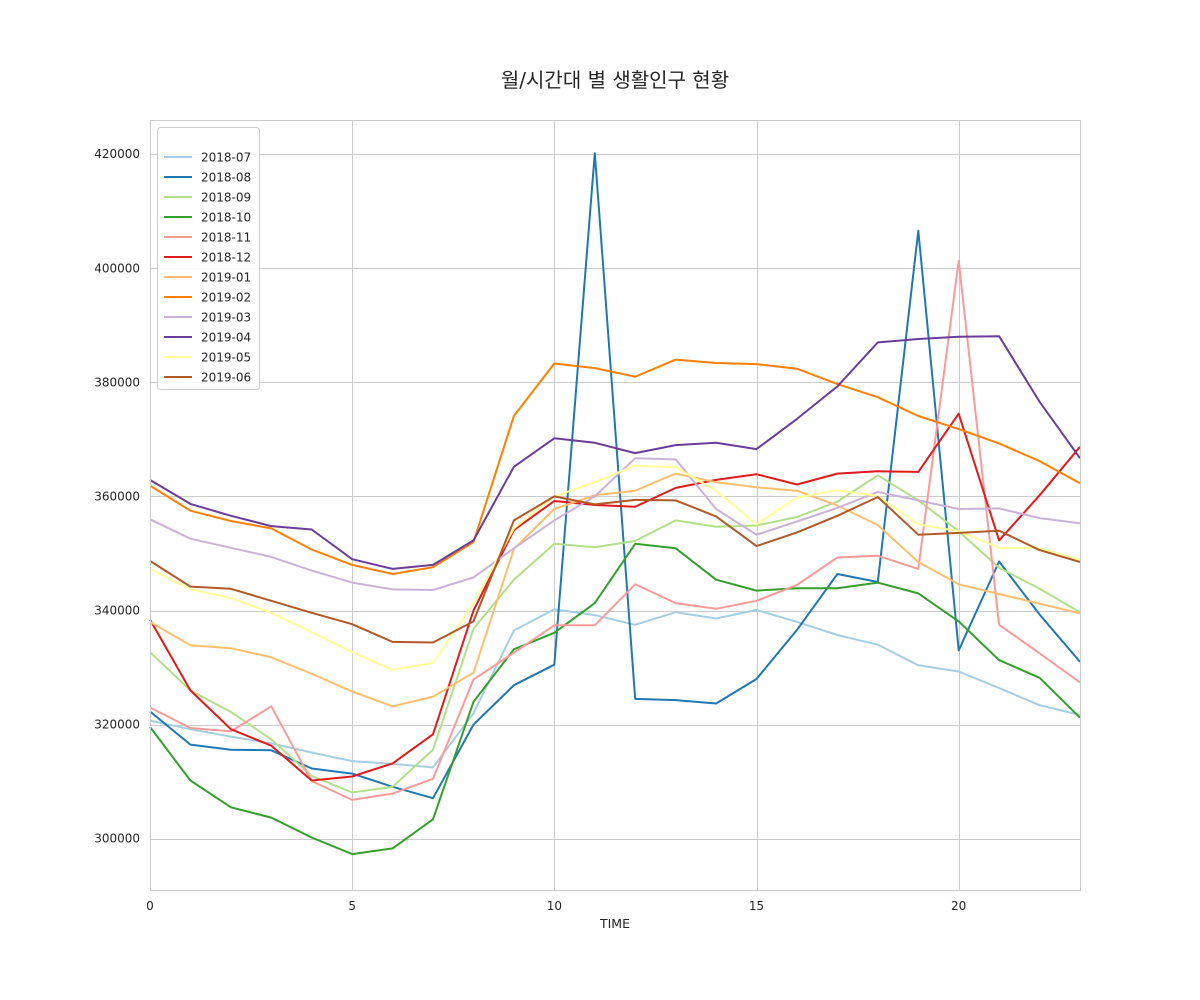 The height and width of the screenshot is (1000, 1200). What do you see at coordinates (117, 382) in the screenshot?
I see `y-tick-label: 380000` at bounding box center [117, 382].